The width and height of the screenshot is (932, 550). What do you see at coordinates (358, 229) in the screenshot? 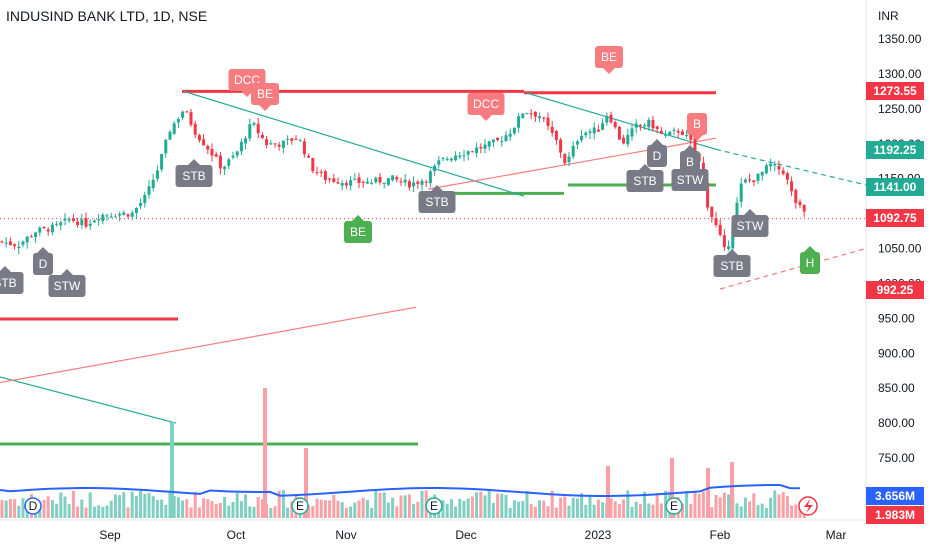
I see `signal-badge: BE` at bounding box center [358, 229].